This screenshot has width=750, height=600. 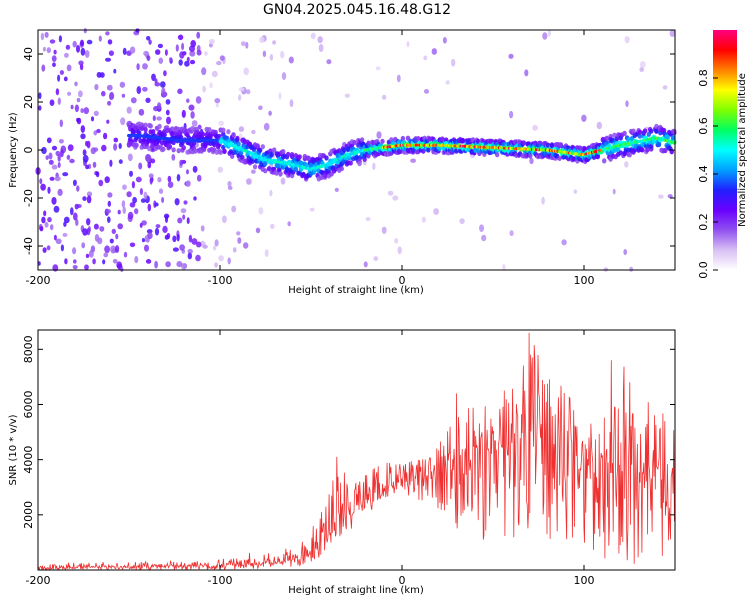 What do you see at coordinates (220, 280) in the screenshot?
I see `spectrogram-x-tick-label: -100` at bounding box center [220, 280].